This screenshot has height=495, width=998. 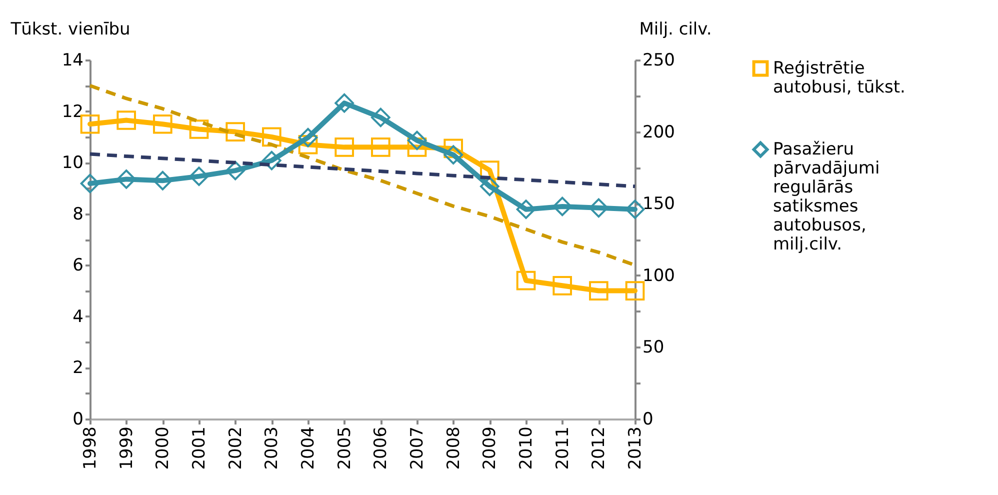 What do you see at coordinates (70, 30) in the screenshot?
I see `y-axis-title: Tūkst. vienību` at bounding box center [70, 30].